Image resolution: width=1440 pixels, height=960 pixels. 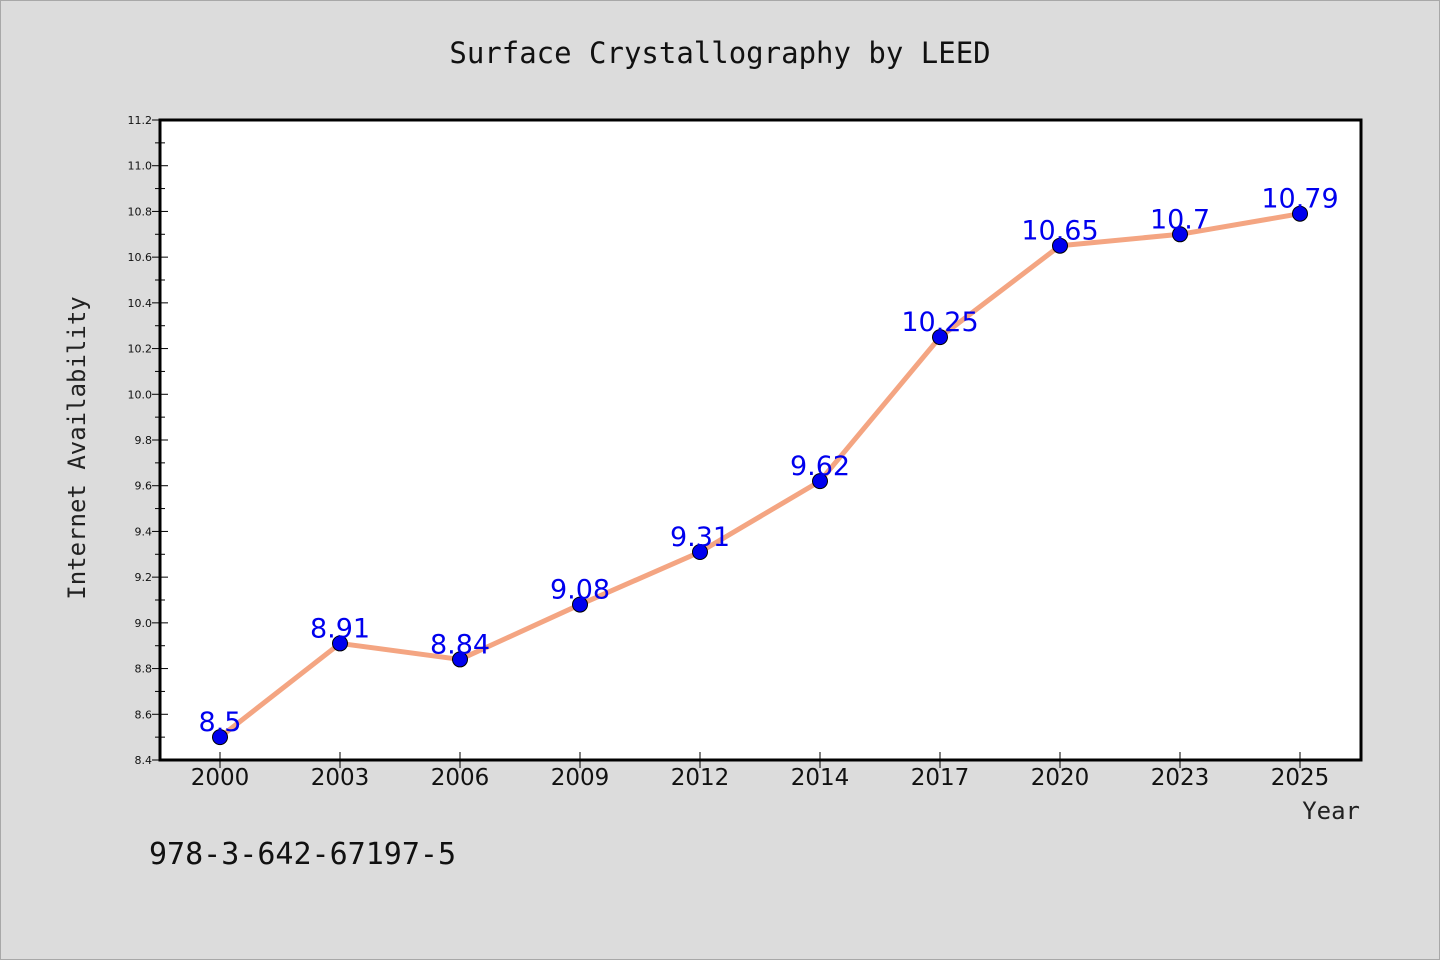 I want to click on data-label: 10.7, so click(x=1180, y=219).